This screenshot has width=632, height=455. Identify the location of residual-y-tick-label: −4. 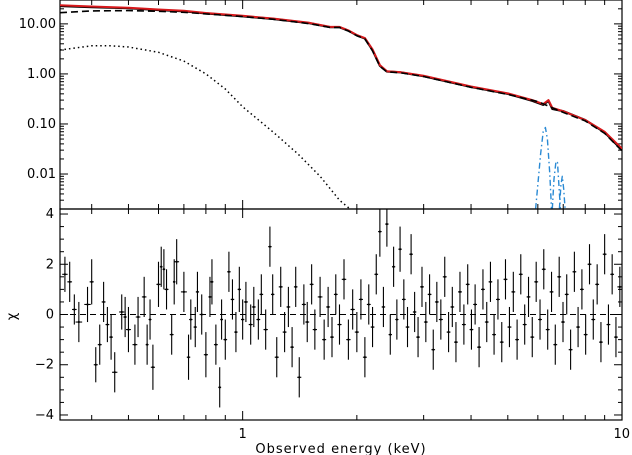
(44, 415).